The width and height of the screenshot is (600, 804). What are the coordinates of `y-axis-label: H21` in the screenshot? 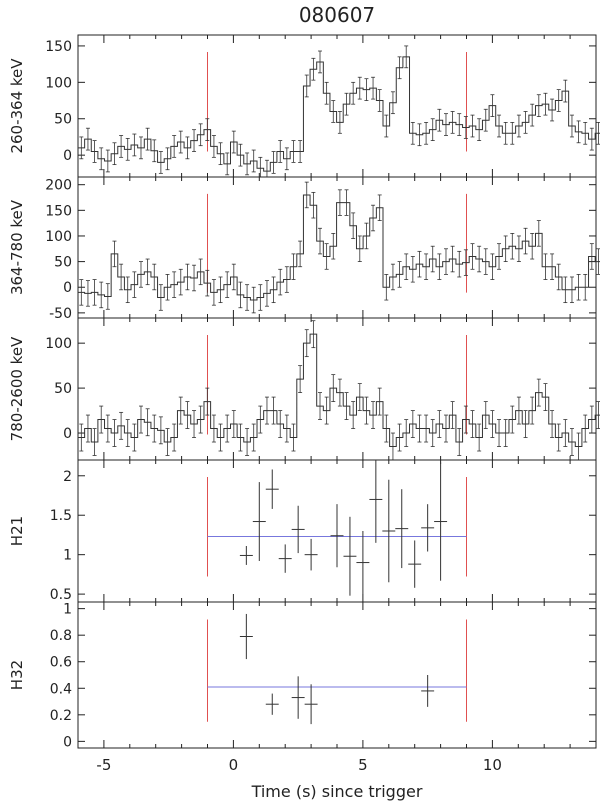 It's located at (17, 531).